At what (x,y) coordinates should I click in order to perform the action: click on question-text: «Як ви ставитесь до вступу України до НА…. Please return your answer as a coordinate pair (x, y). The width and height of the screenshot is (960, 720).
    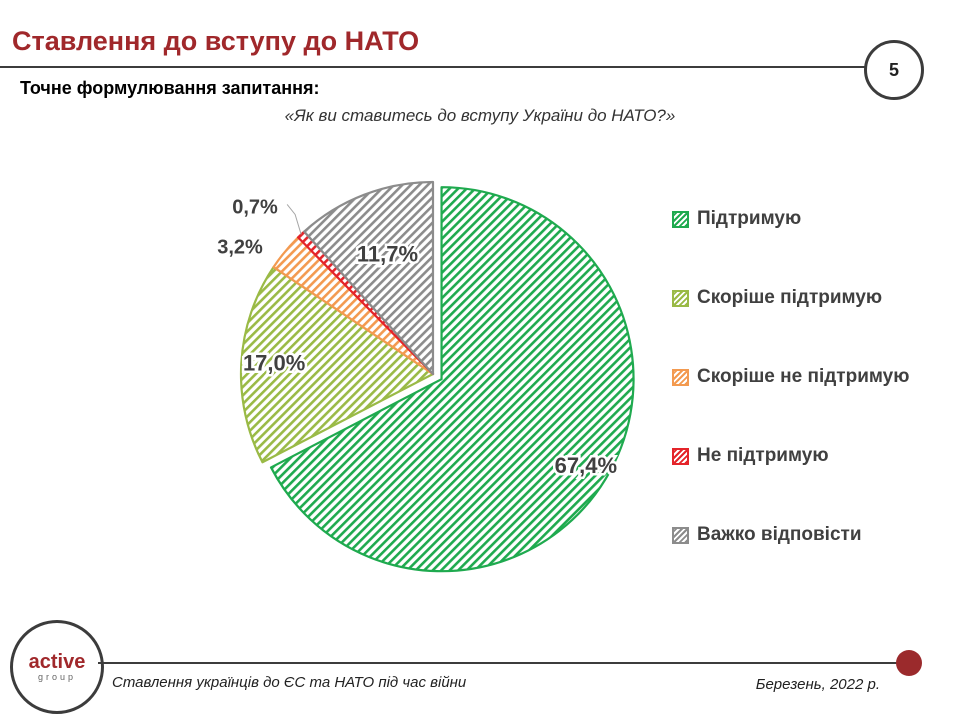
    Looking at the image, I should click on (480, 115).